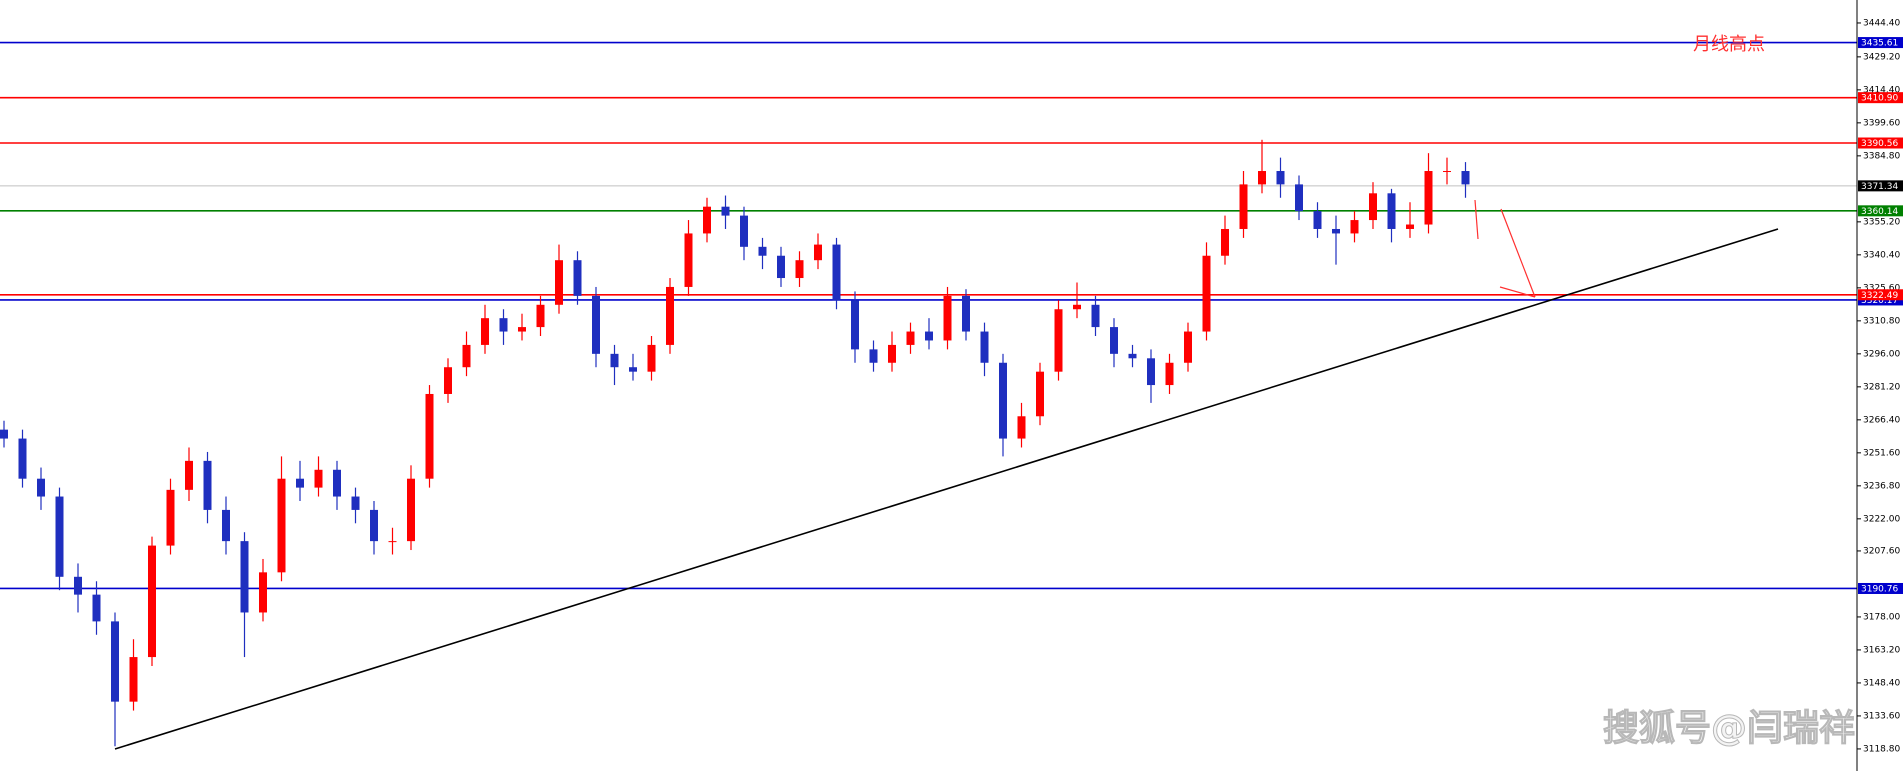 The width and height of the screenshot is (1903, 771). I want to click on y-tick-label: 3296.00, so click(1881, 354).